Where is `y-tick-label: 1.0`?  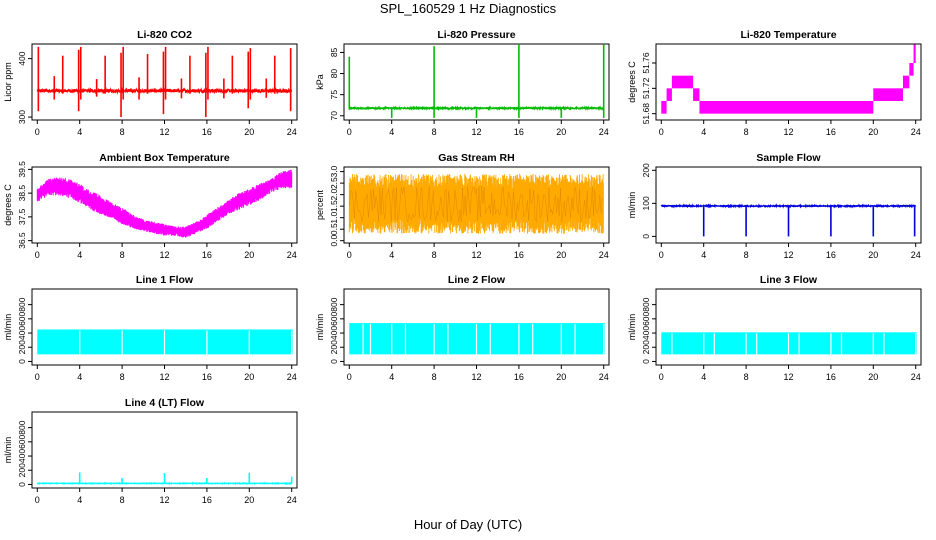
y-tick-label: 1.0 is located at coordinates (334, 217).